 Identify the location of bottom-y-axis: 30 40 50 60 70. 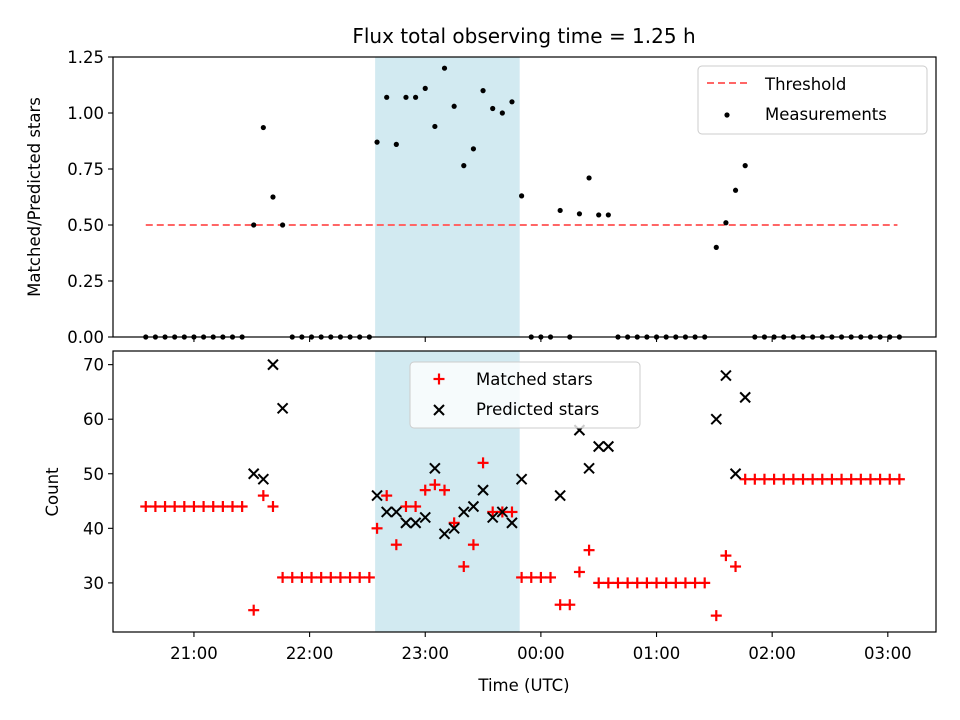
(98, 474).